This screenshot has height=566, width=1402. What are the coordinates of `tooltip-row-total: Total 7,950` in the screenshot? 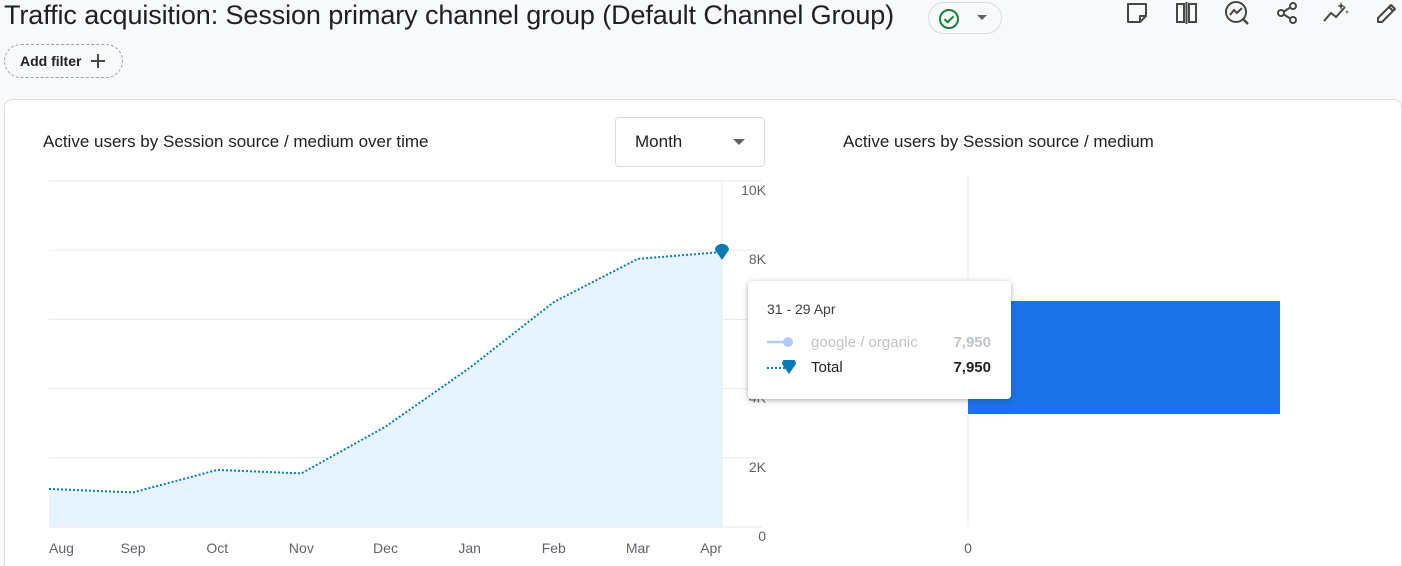 It's located at (882, 368).